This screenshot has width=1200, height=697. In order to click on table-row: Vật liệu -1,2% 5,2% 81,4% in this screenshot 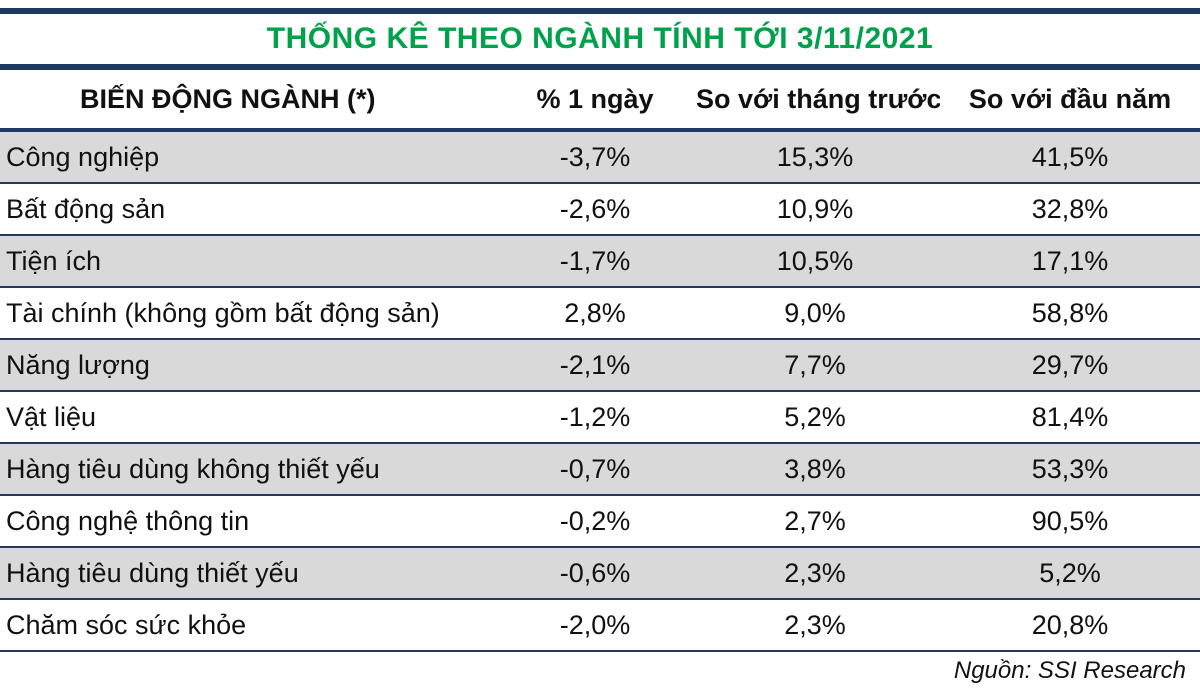, I will do `click(600, 417)`.